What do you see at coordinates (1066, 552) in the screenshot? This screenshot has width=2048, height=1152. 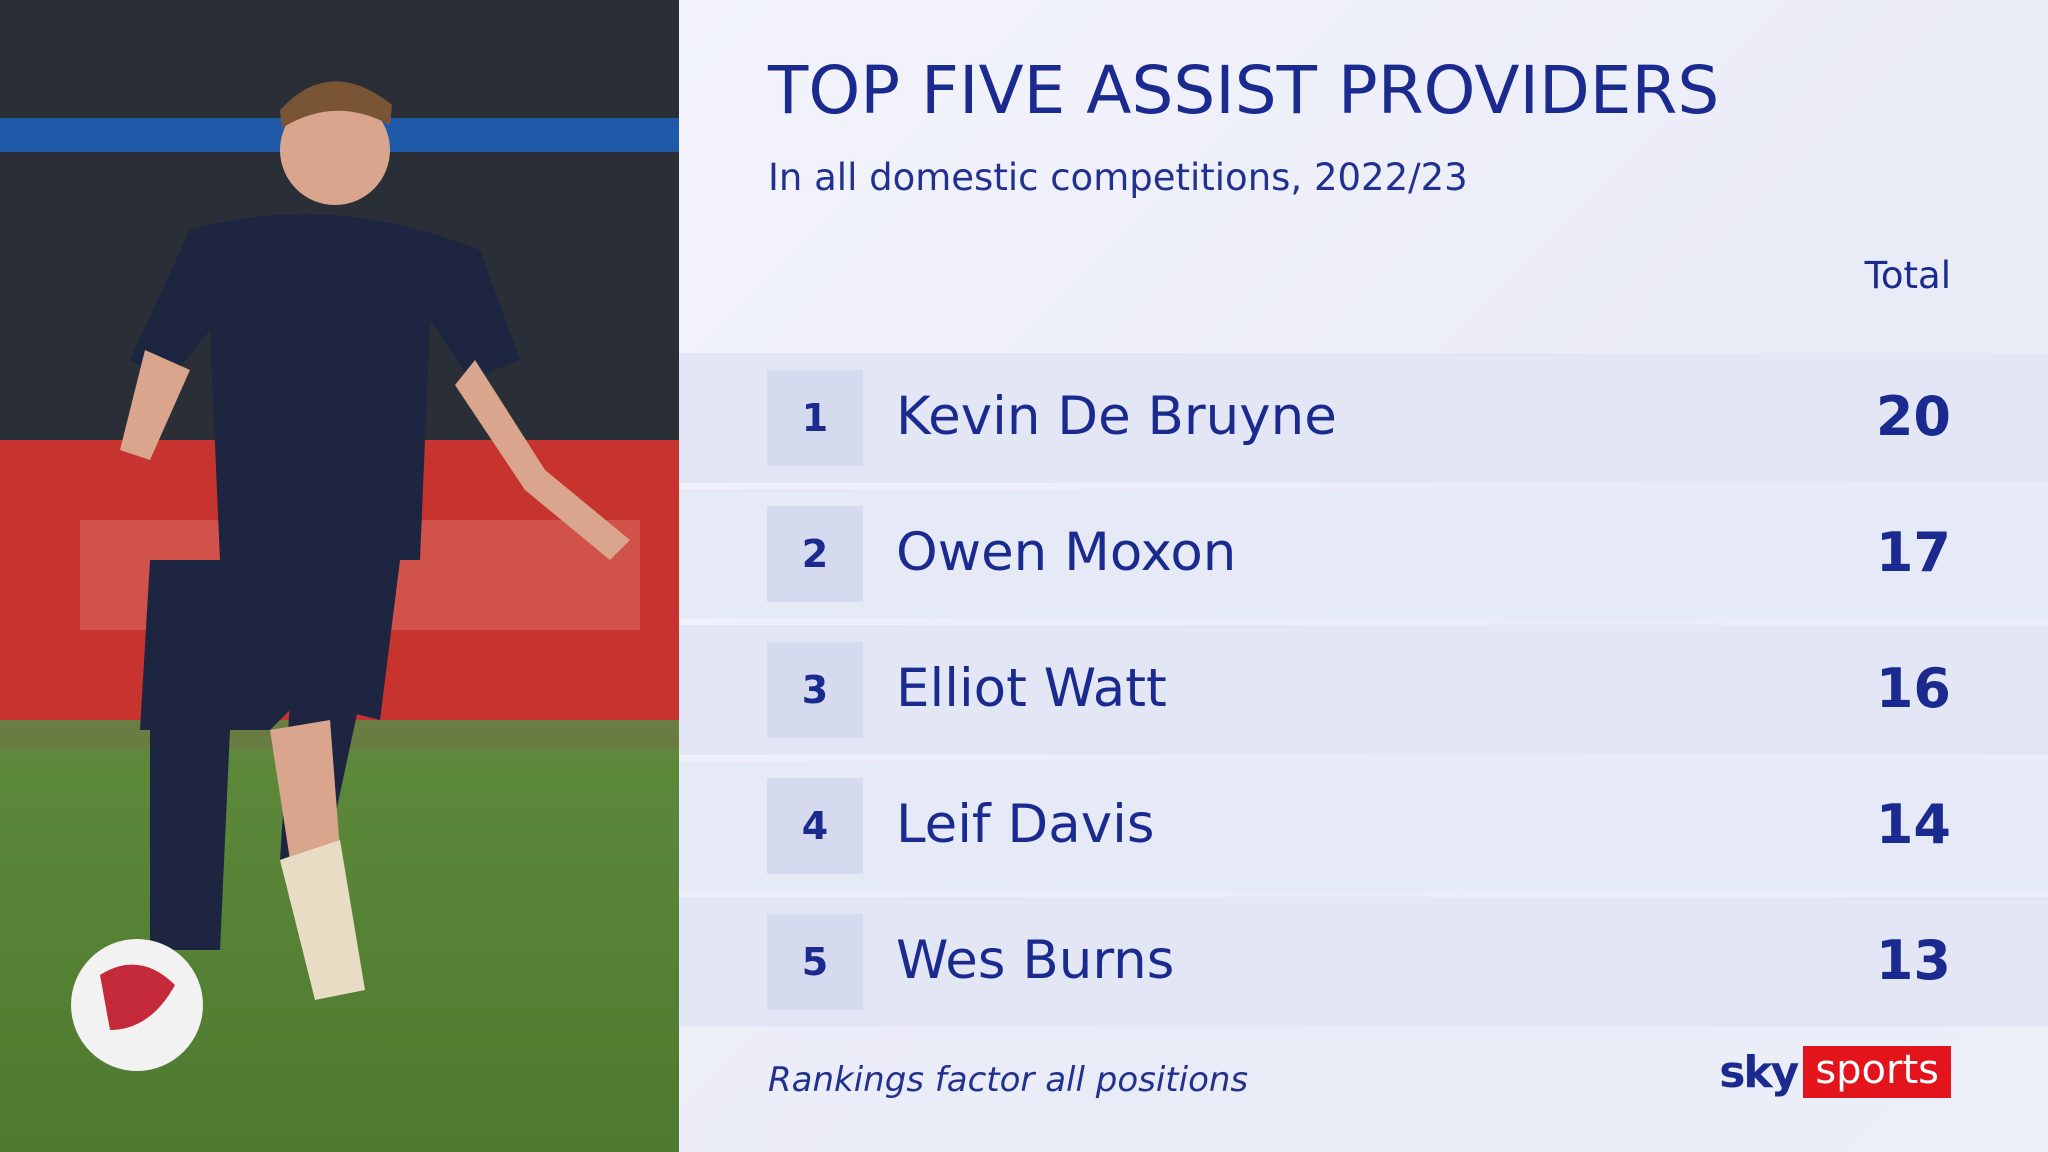 I see `player-name: Owen Moxon` at bounding box center [1066, 552].